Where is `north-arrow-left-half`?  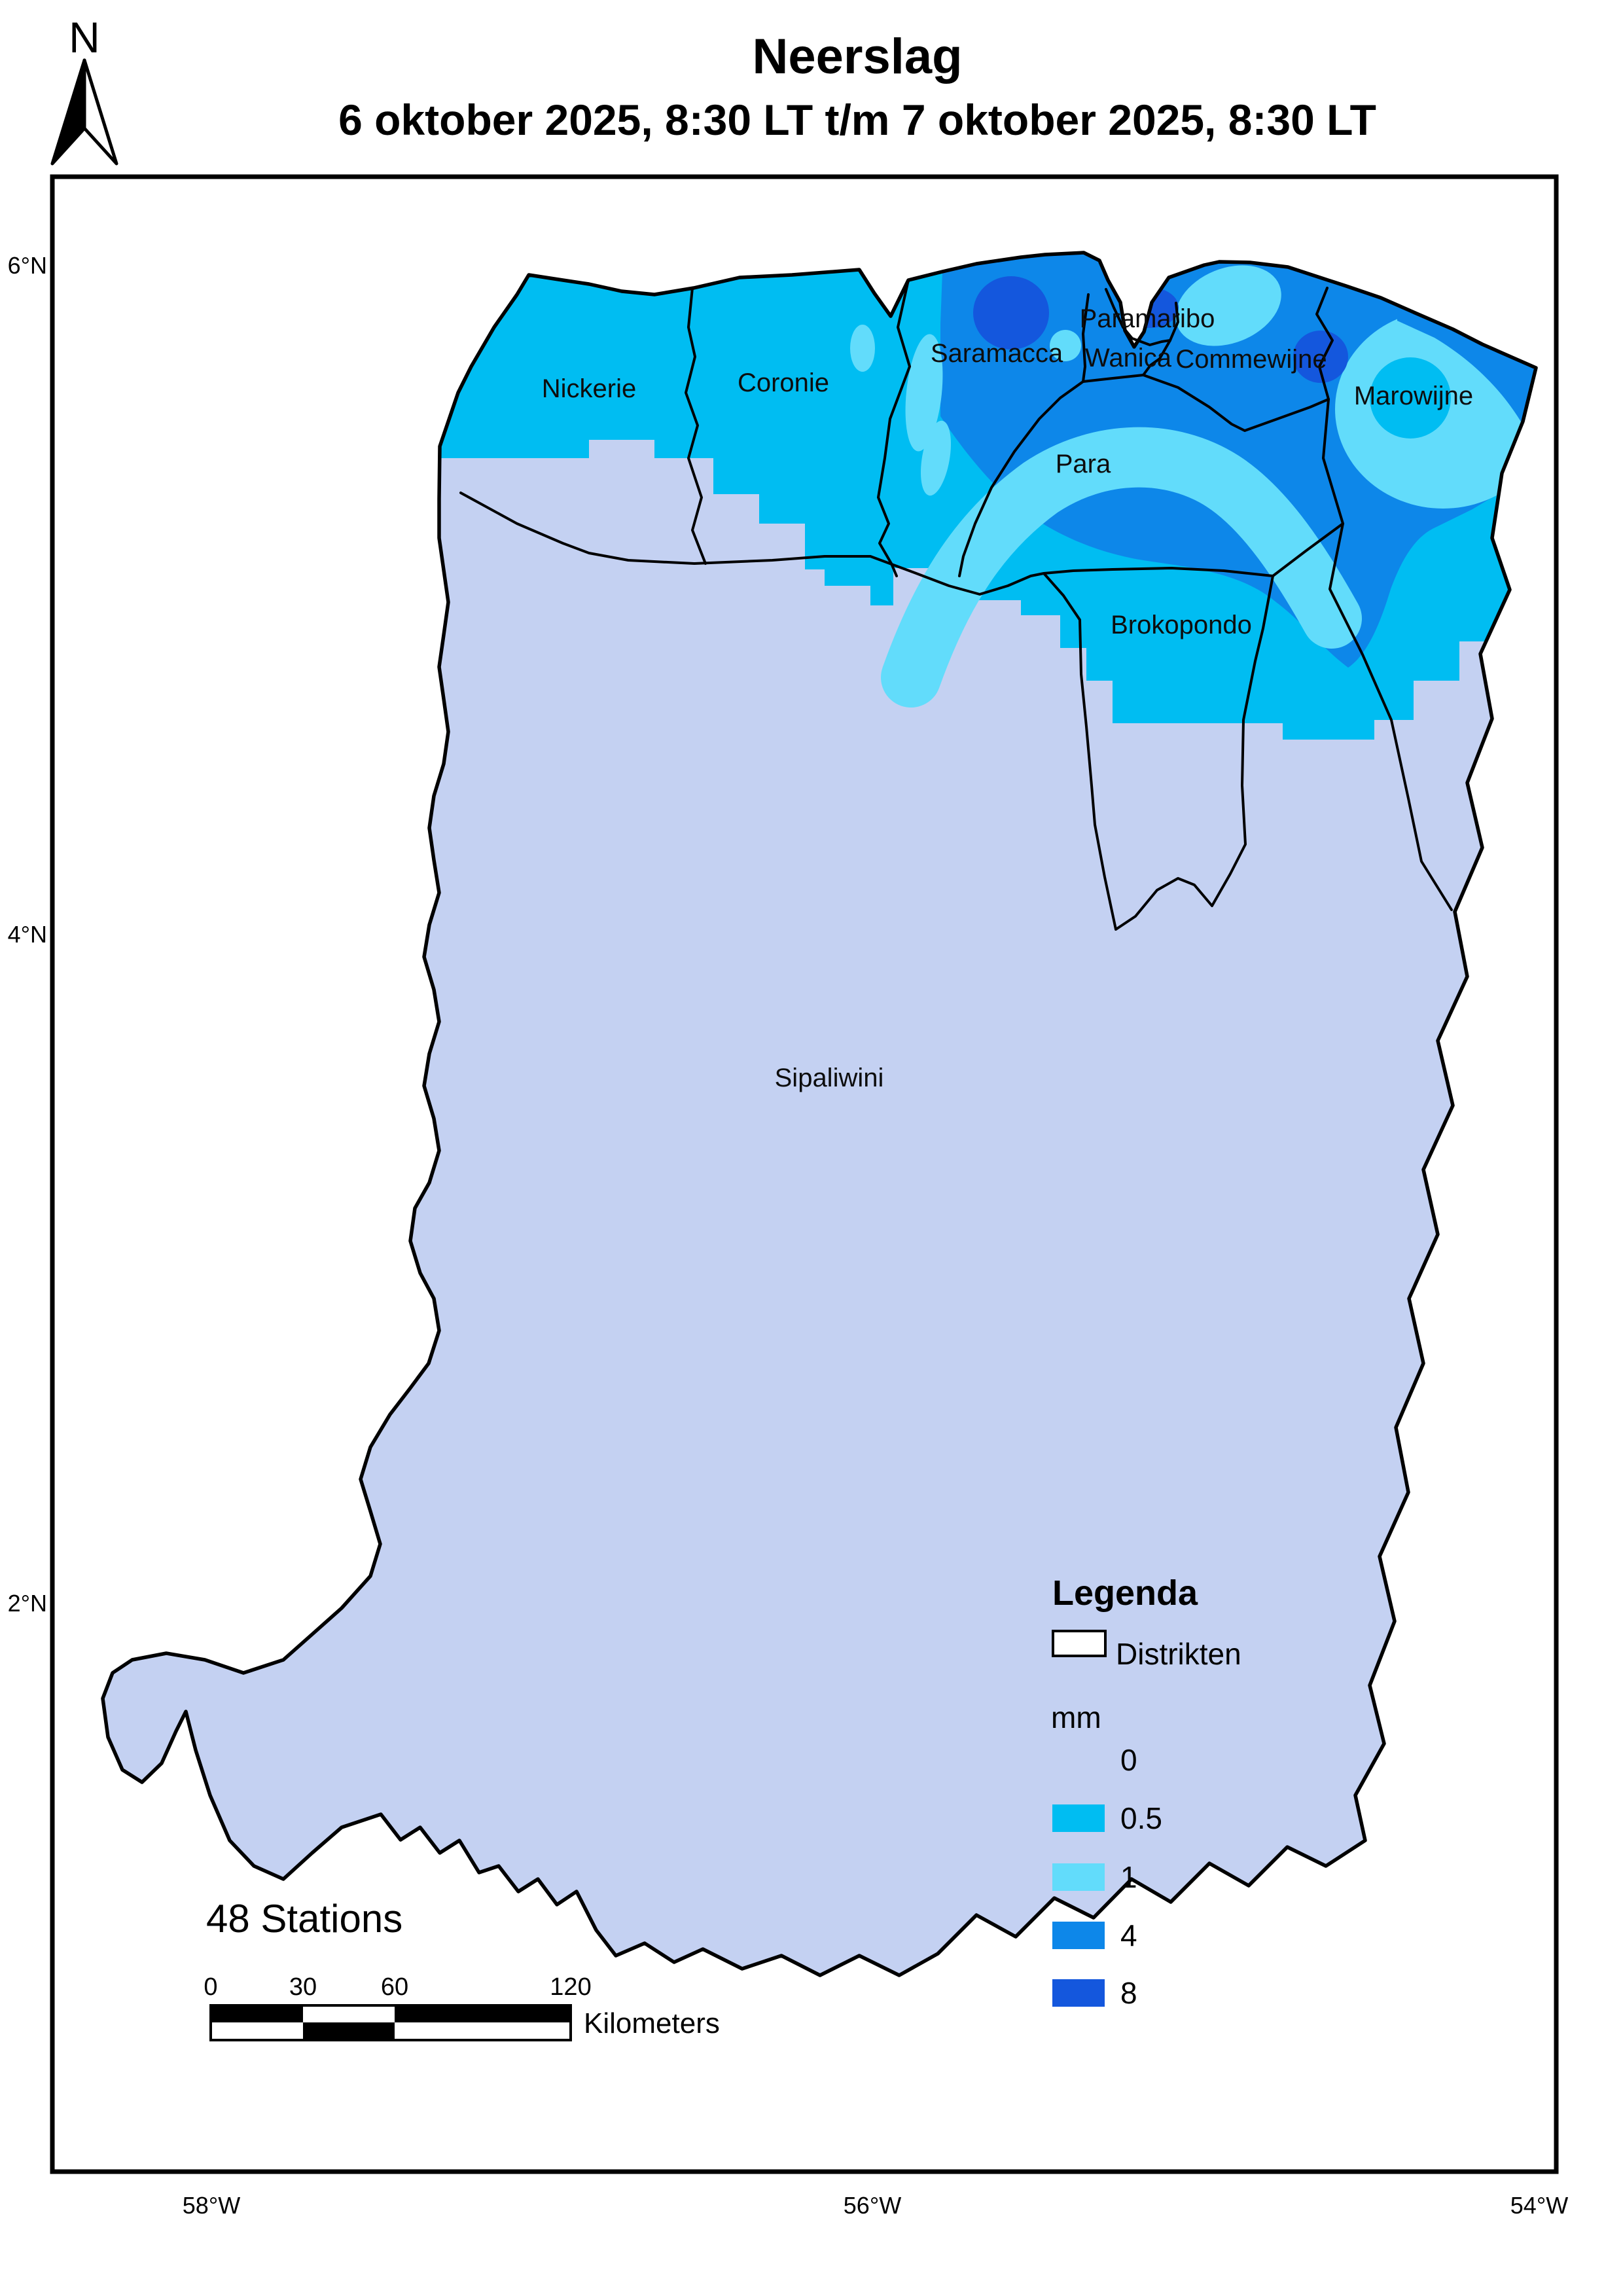 north-arrow-left-half is located at coordinates (68, 112).